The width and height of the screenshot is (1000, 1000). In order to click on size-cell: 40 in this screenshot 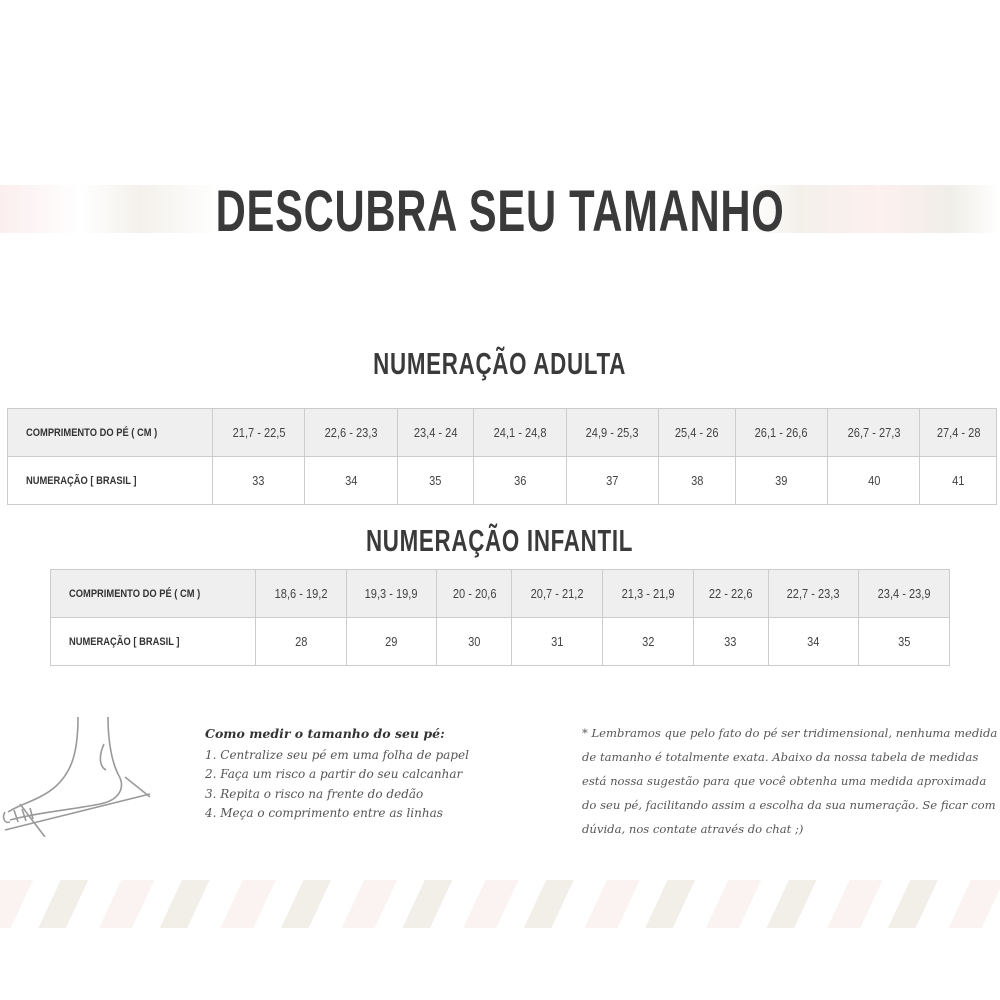, I will do `click(874, 480)`.